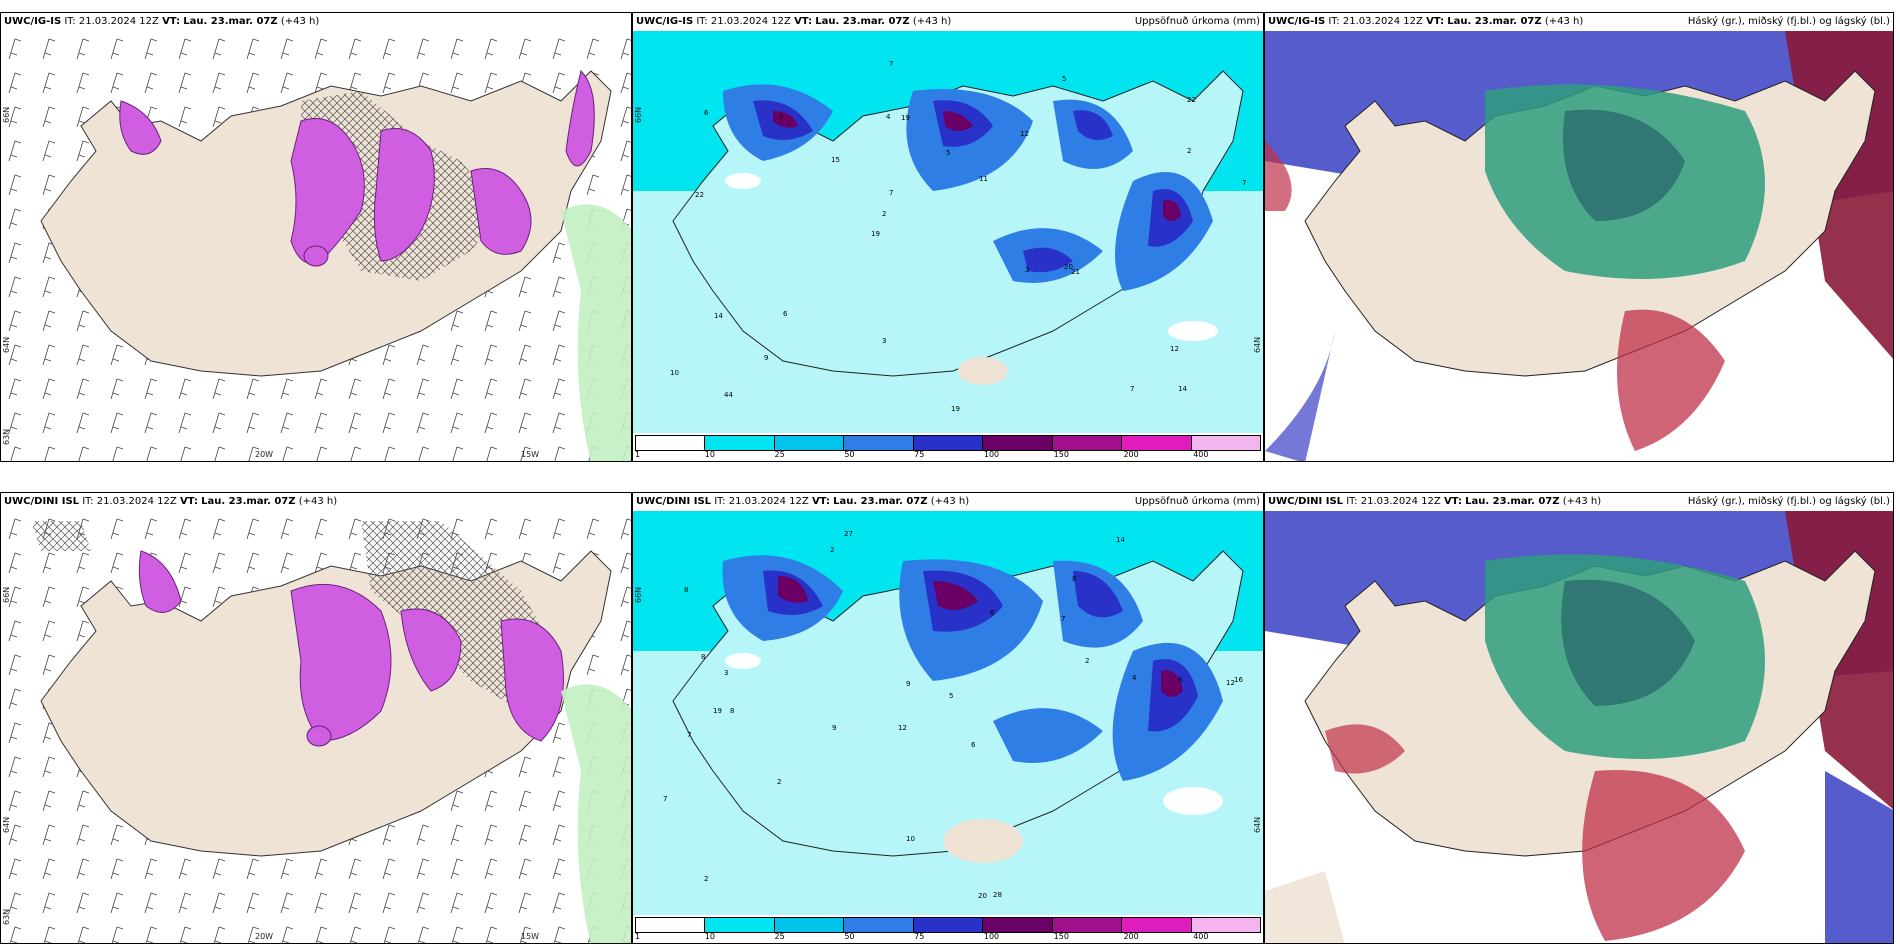 The height and width of the screenshot is (950, 1900). I want to click on precip-value-label: 11, so click(983, 179).